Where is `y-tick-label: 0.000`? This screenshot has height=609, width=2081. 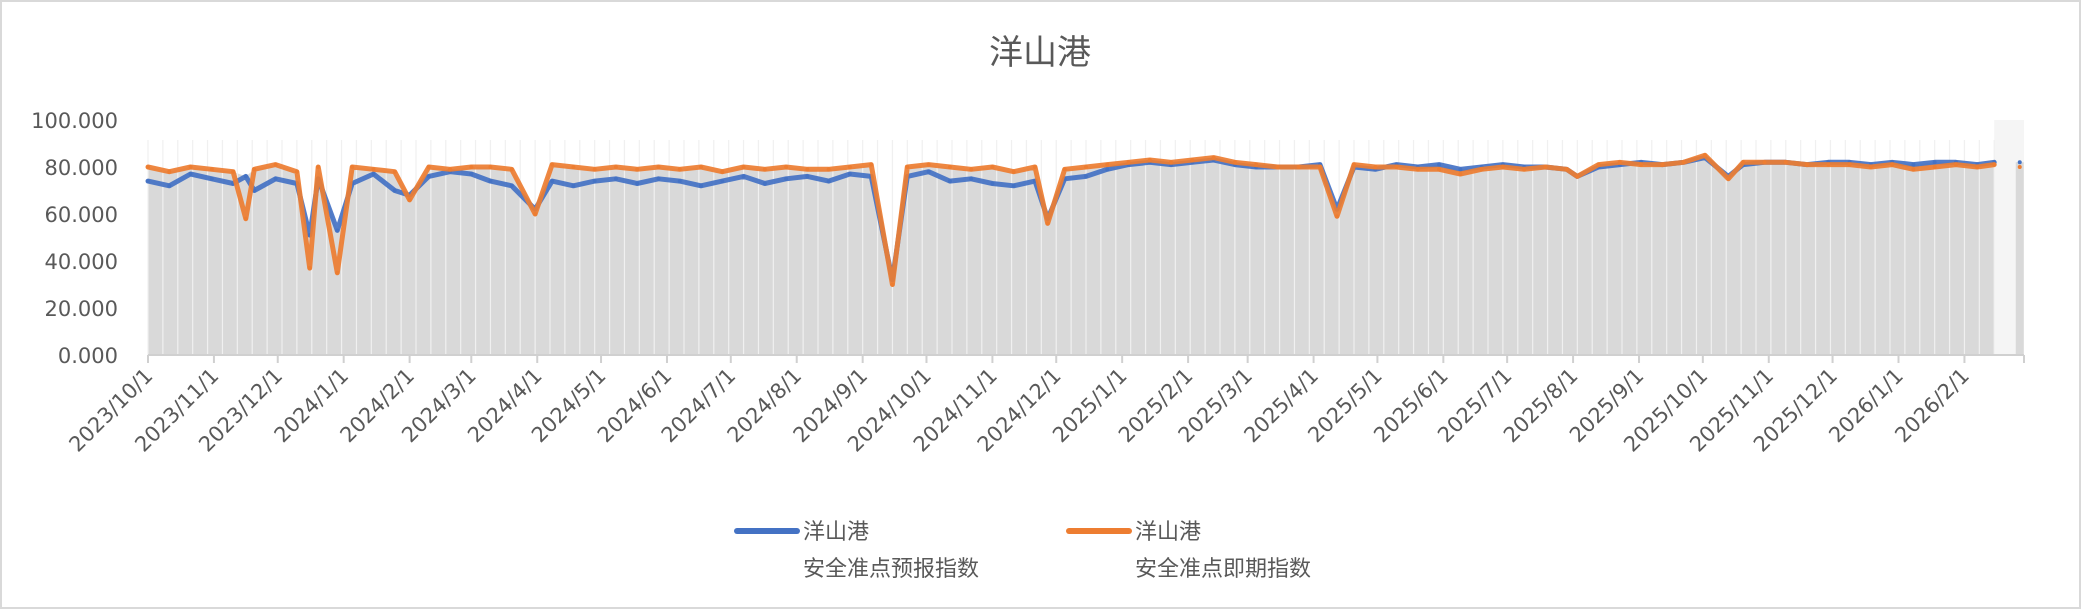 y-tick-label: 0.000 is located at coordinates (88, 356).